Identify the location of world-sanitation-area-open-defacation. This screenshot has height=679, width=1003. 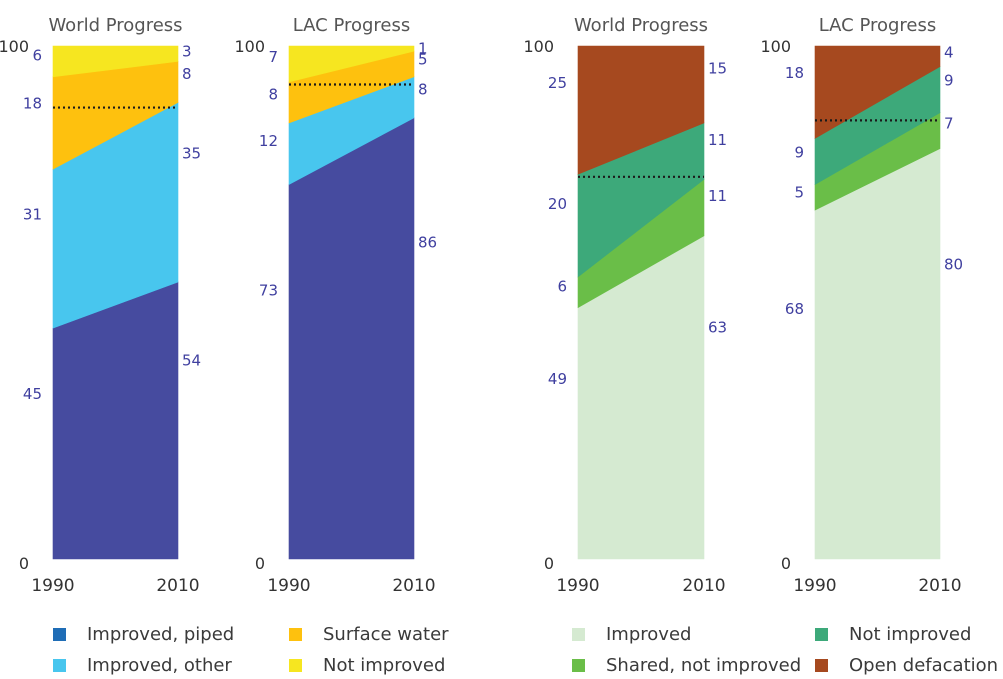
(641, 110).